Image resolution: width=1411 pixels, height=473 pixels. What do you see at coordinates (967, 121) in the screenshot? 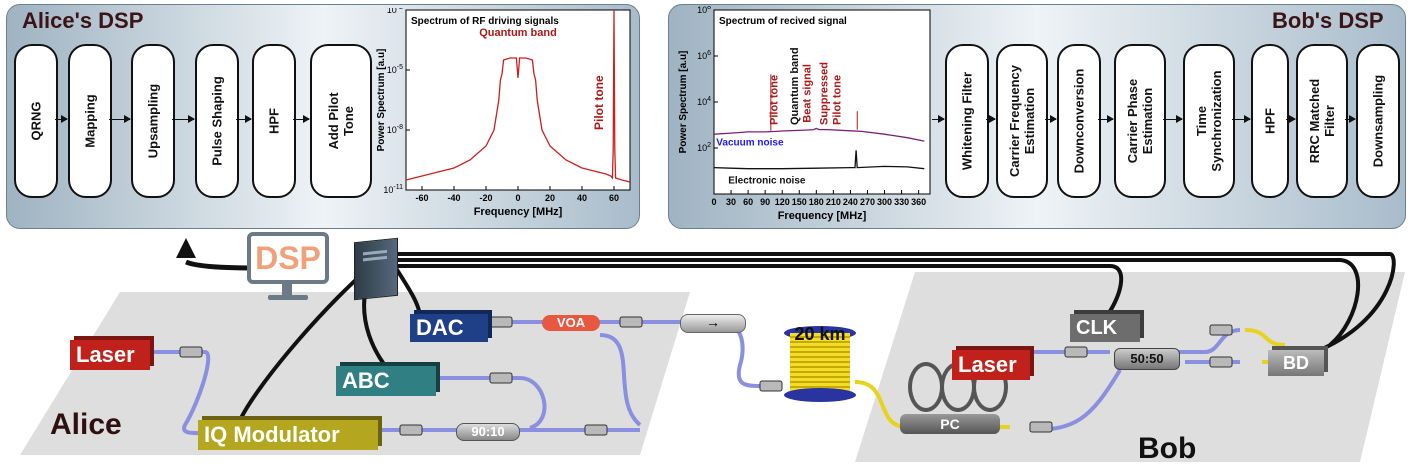
I see `bob-block-whitening-filter: Whitening Filter` at bounding box center [967, 121].